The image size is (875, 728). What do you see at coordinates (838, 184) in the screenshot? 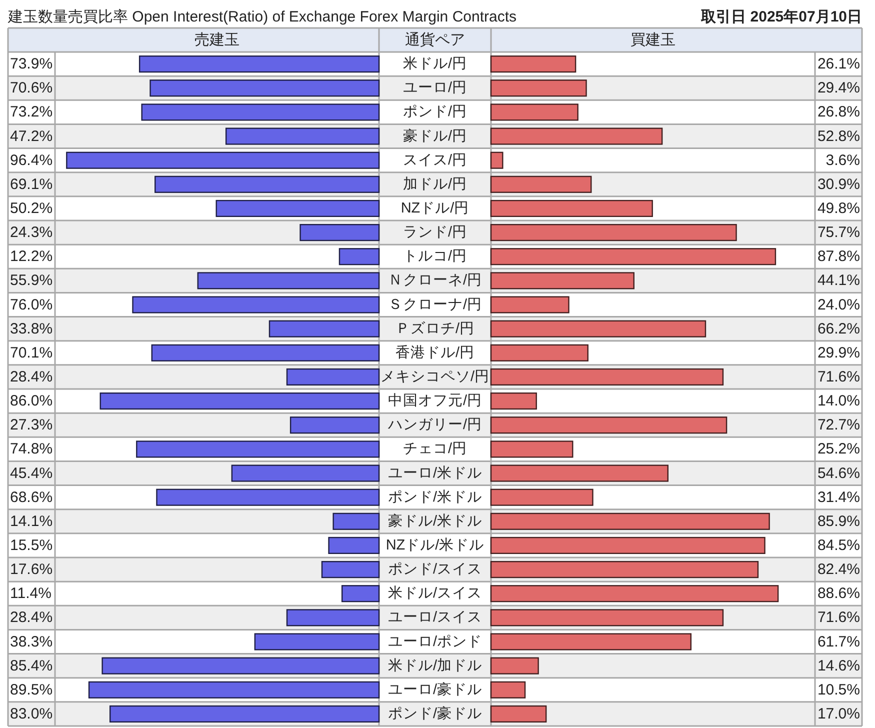
I see `data-label: 30.9%` at bounding box center [838, 184].